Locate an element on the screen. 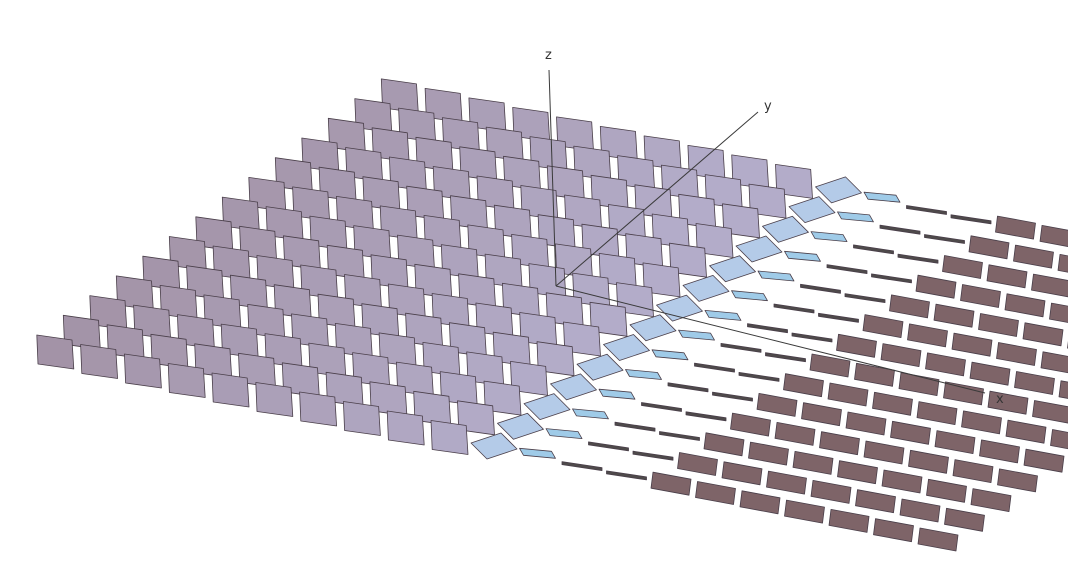 This screenshot has height=572, width=1068. x-axis is located at coordinates (770, 339).